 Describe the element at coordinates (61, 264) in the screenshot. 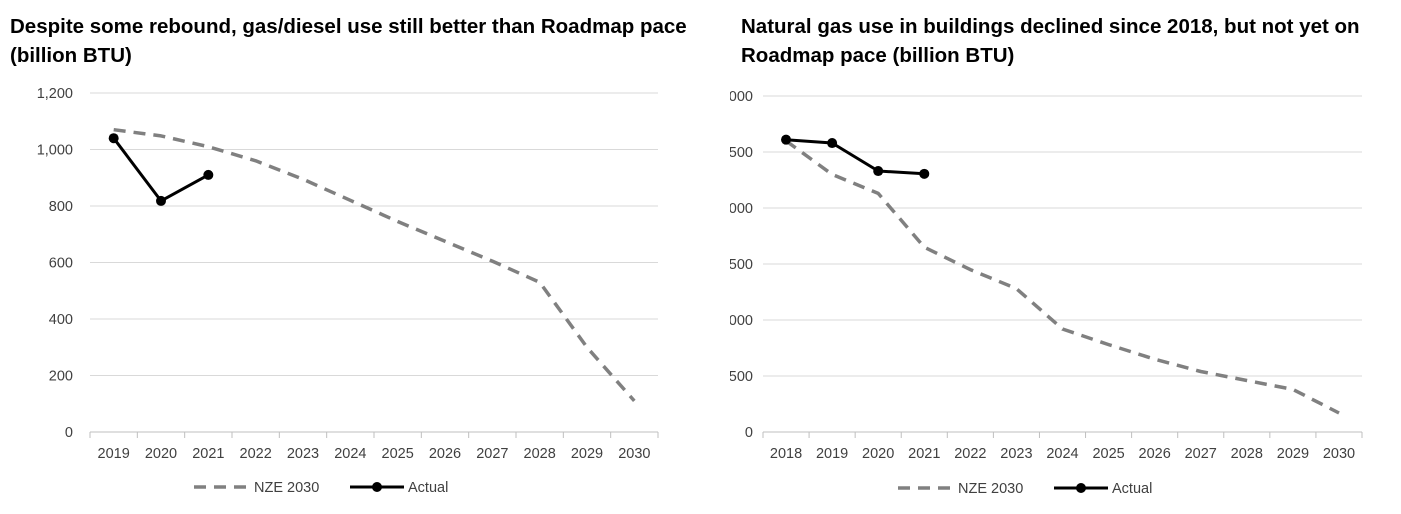

I see `y-tick-label: 600` at that location.